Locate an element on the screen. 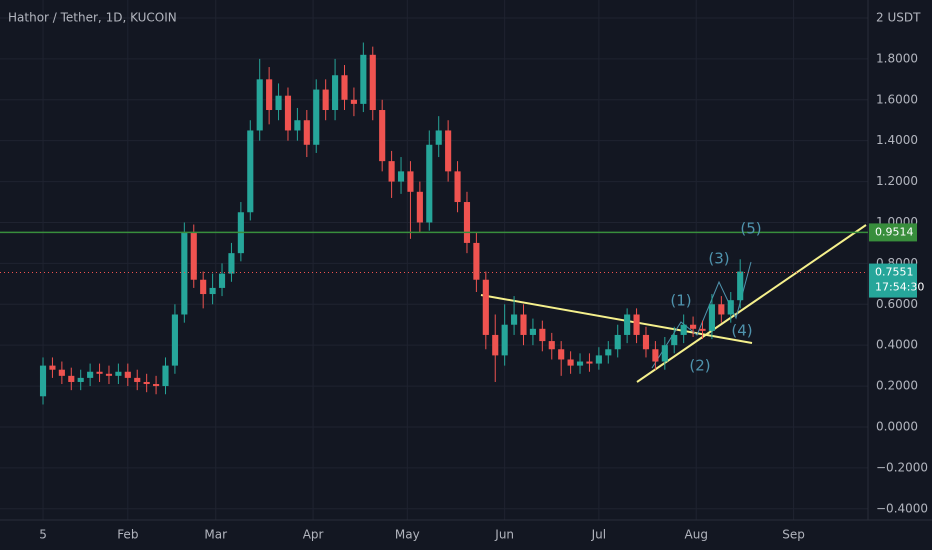 The image size is (932, 550). x-tick-label: Feb is located at coordinates (127, 535).